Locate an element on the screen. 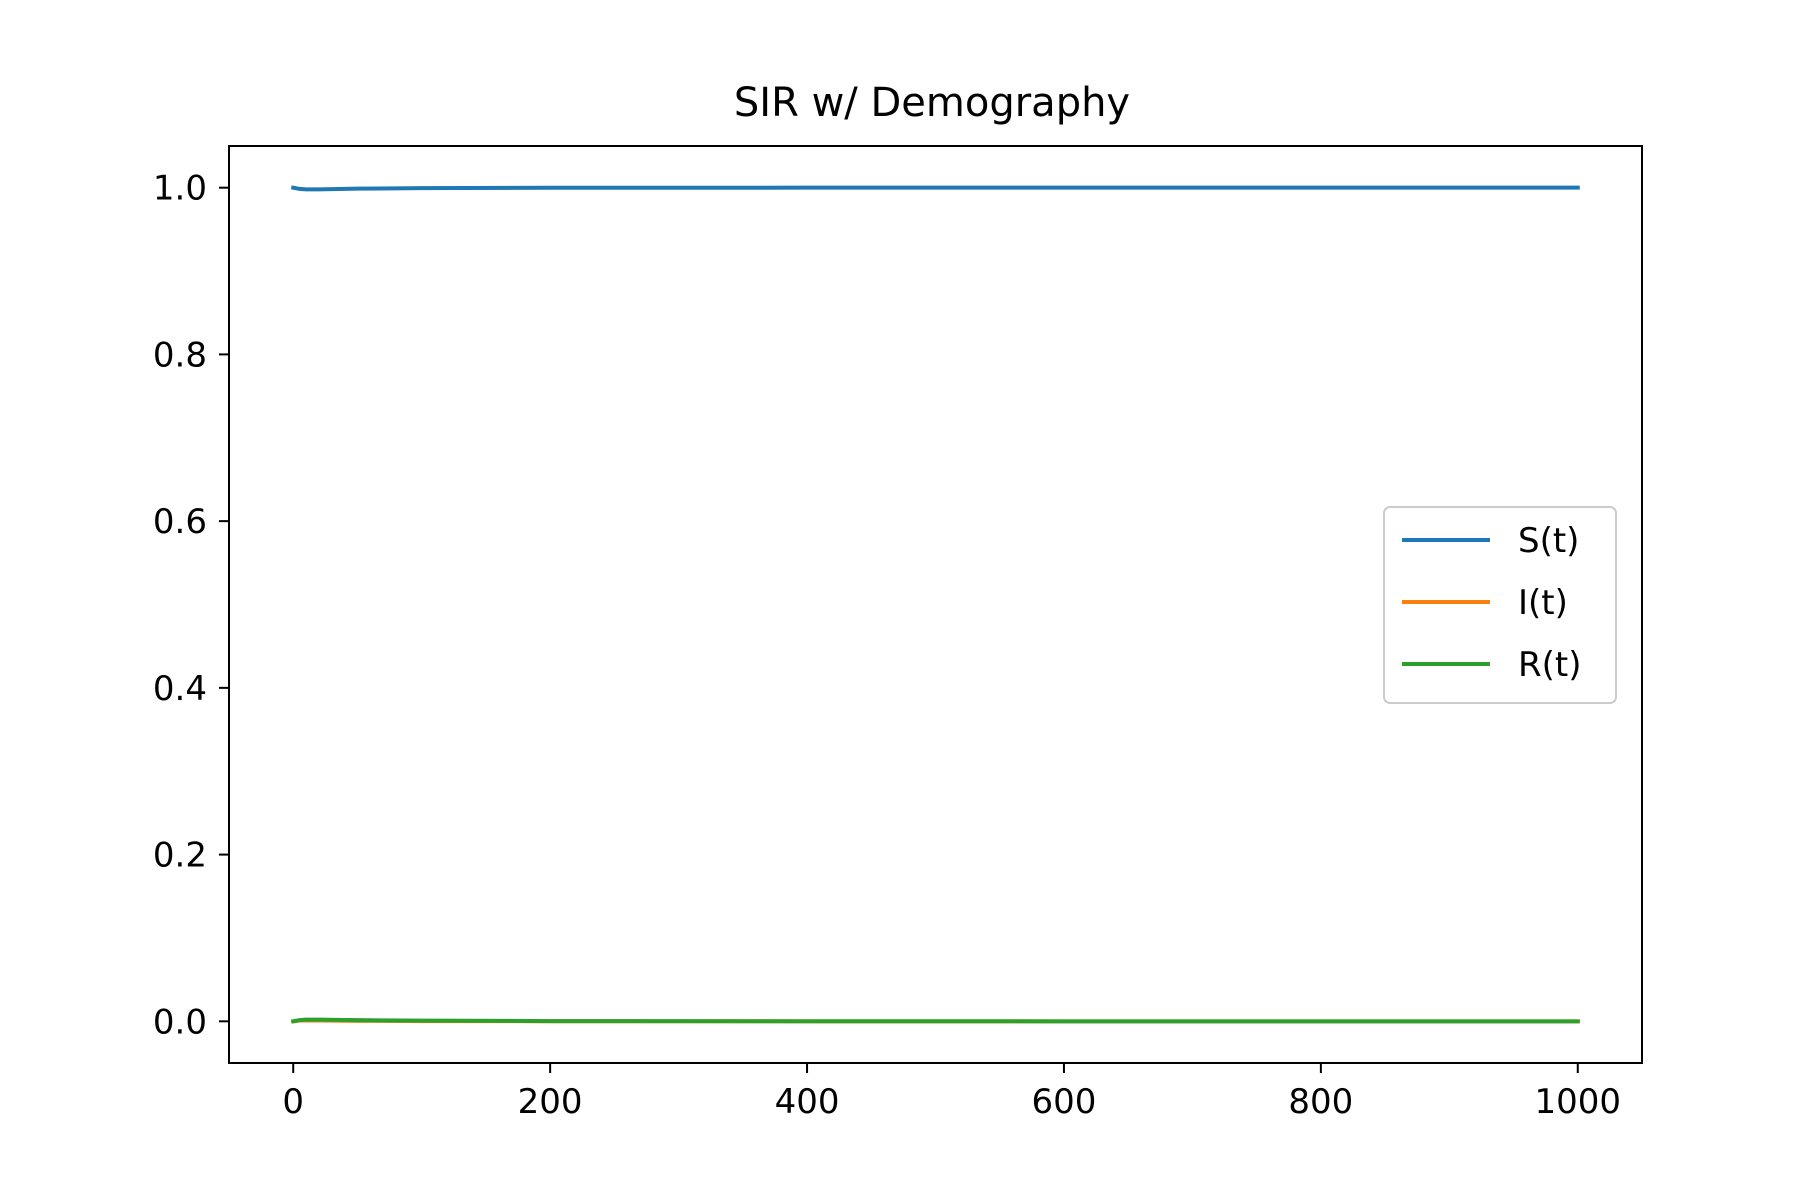 The height and width of the screenshot is (1200, 1800). series-line-rt is located at coordinates (935, 1020).